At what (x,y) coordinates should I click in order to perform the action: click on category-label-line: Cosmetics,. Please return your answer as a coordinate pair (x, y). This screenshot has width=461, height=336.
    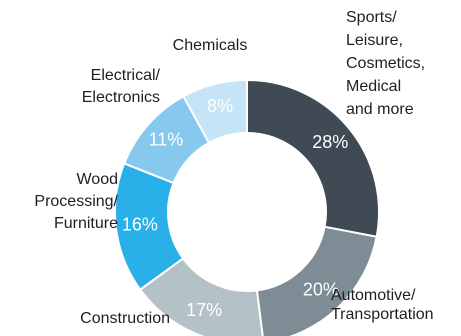
    Looking at the image, I should click on (385, 63).